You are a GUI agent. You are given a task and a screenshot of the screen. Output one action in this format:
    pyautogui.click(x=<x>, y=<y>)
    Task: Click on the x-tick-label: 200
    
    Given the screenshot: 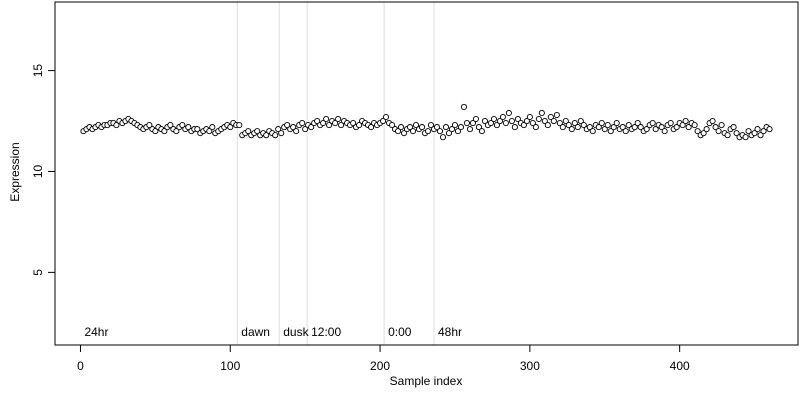 What is the action you would take?
    pyautogui.click(x=380, y=366)
    